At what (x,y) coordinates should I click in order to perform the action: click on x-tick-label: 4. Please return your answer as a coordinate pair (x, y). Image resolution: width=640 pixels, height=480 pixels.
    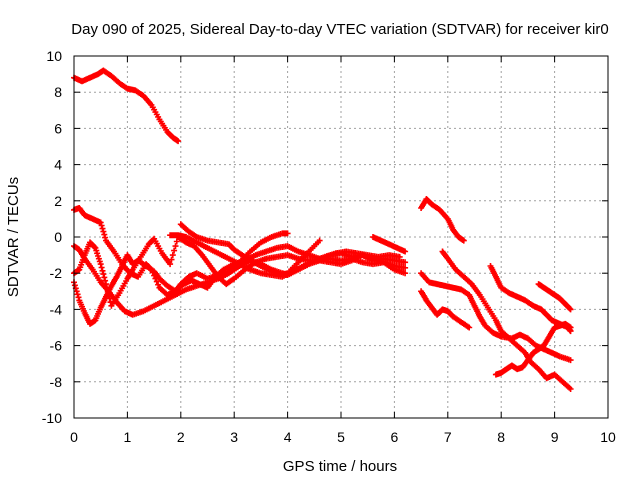
    Looking at the image, I should click on (288, 437).